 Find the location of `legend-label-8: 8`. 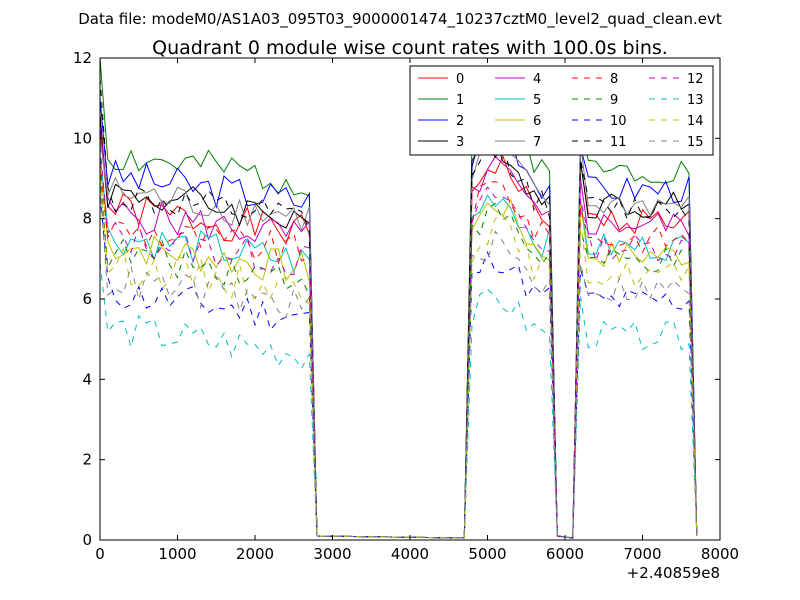

legend-label-8: 8 is located at coordinates (614, 79).